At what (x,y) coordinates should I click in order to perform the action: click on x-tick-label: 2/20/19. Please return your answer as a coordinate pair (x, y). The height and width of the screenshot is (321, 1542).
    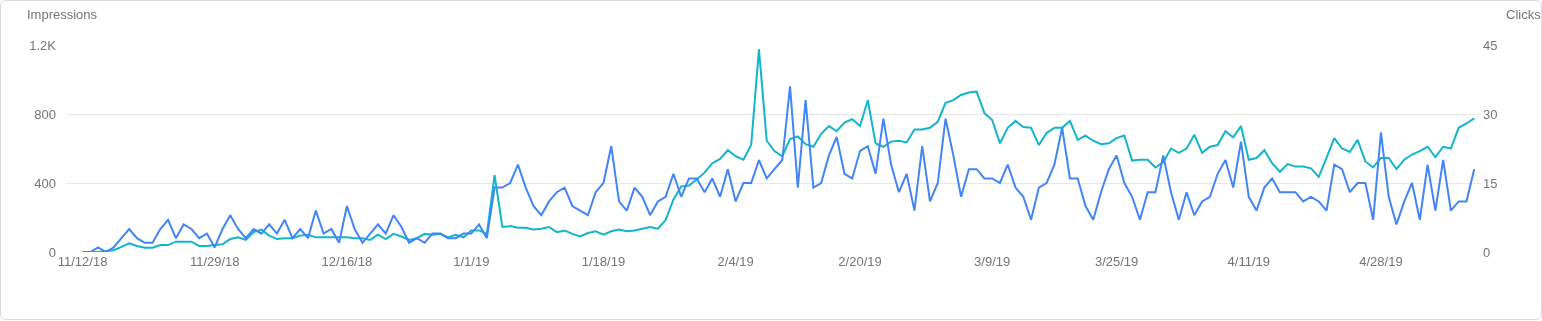
    Looking at the image, I should click on (860, 261).